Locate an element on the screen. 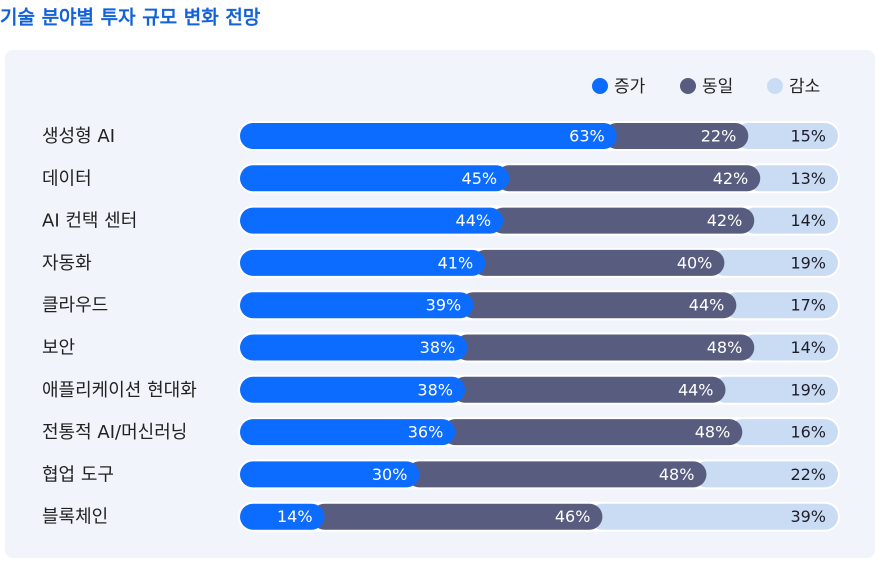  data-label: 36% is located at coordinates (426, 432).